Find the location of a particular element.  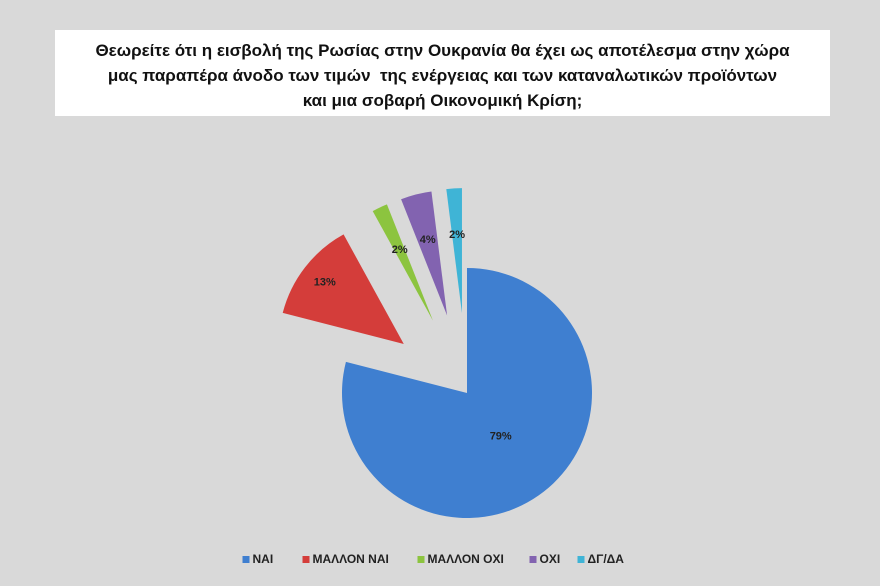

legend-label: ΝΑΙ is located at coordinates (263, 559).